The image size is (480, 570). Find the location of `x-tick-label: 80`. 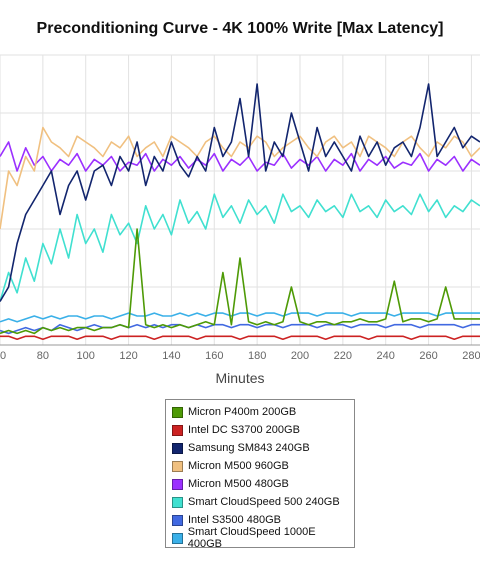

x-tick-label: 80 is located at coordinates (43, 356).